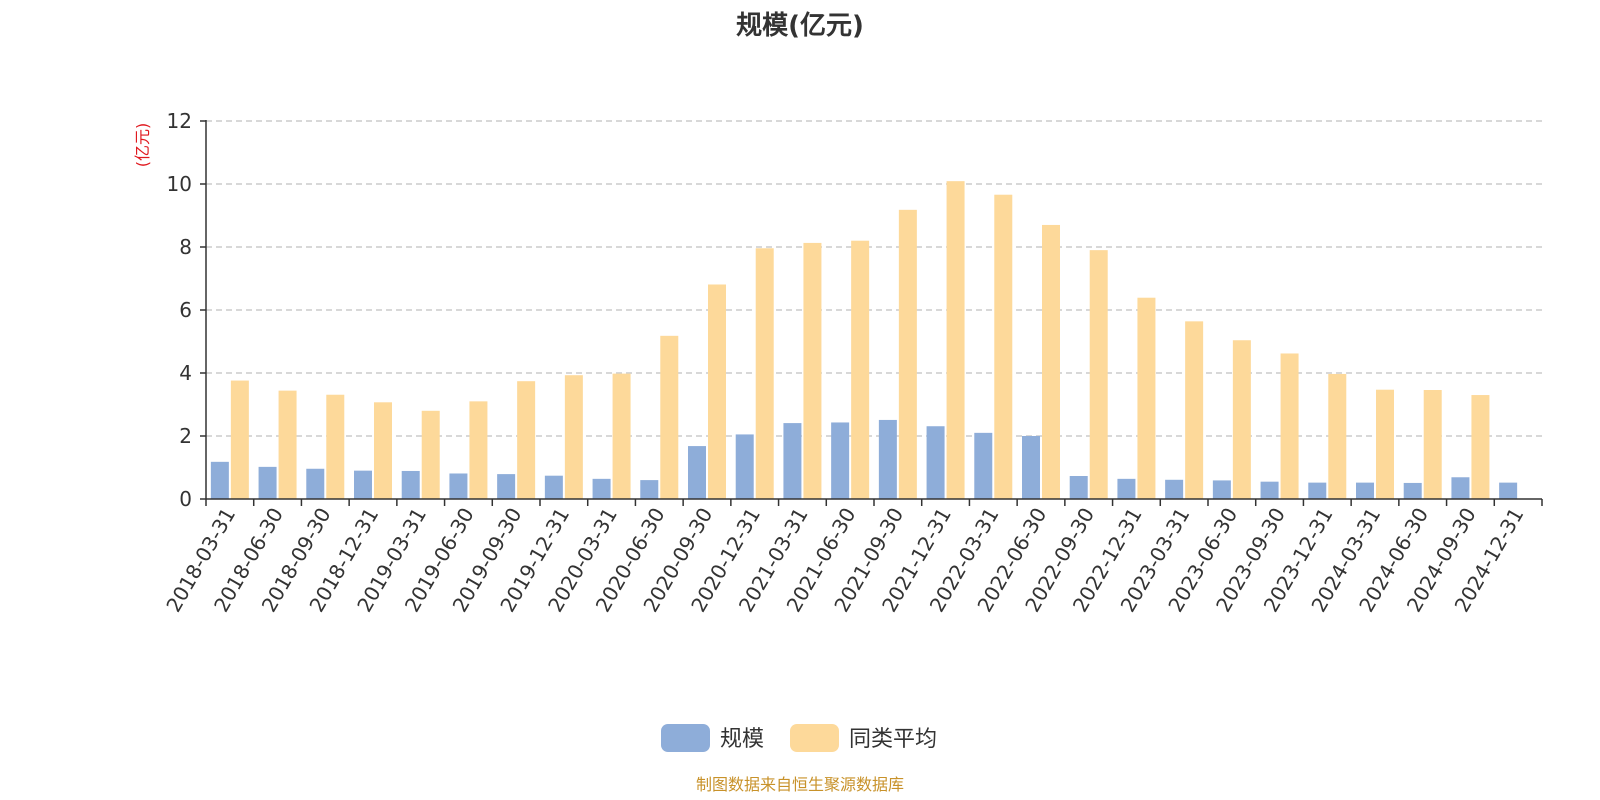 This screenshot has height=800, width=1600. What do you see at coordinates (1194, 410) in the screenshot?
I see `bar-同类平均-2023-03-31` at bounding box center [1194, 410].